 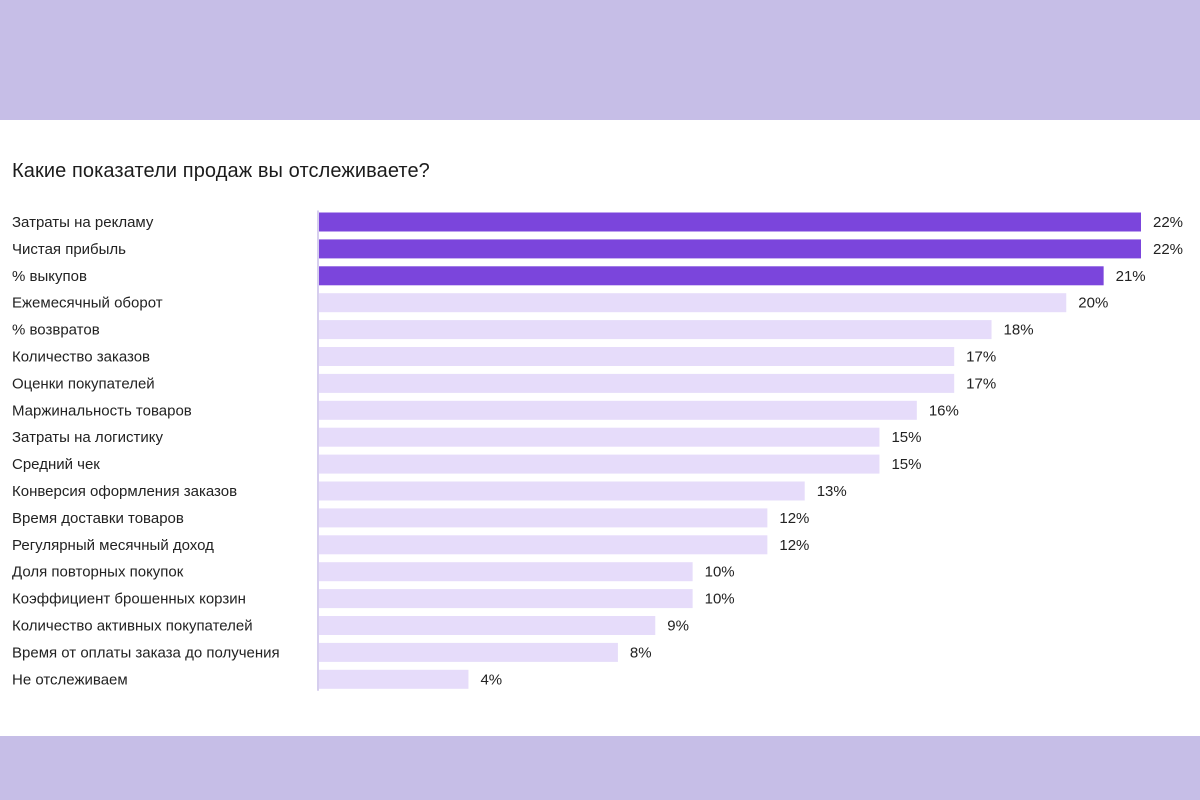 I want to click on category-label: Затраты на логистику, so click(x=88, y=437).